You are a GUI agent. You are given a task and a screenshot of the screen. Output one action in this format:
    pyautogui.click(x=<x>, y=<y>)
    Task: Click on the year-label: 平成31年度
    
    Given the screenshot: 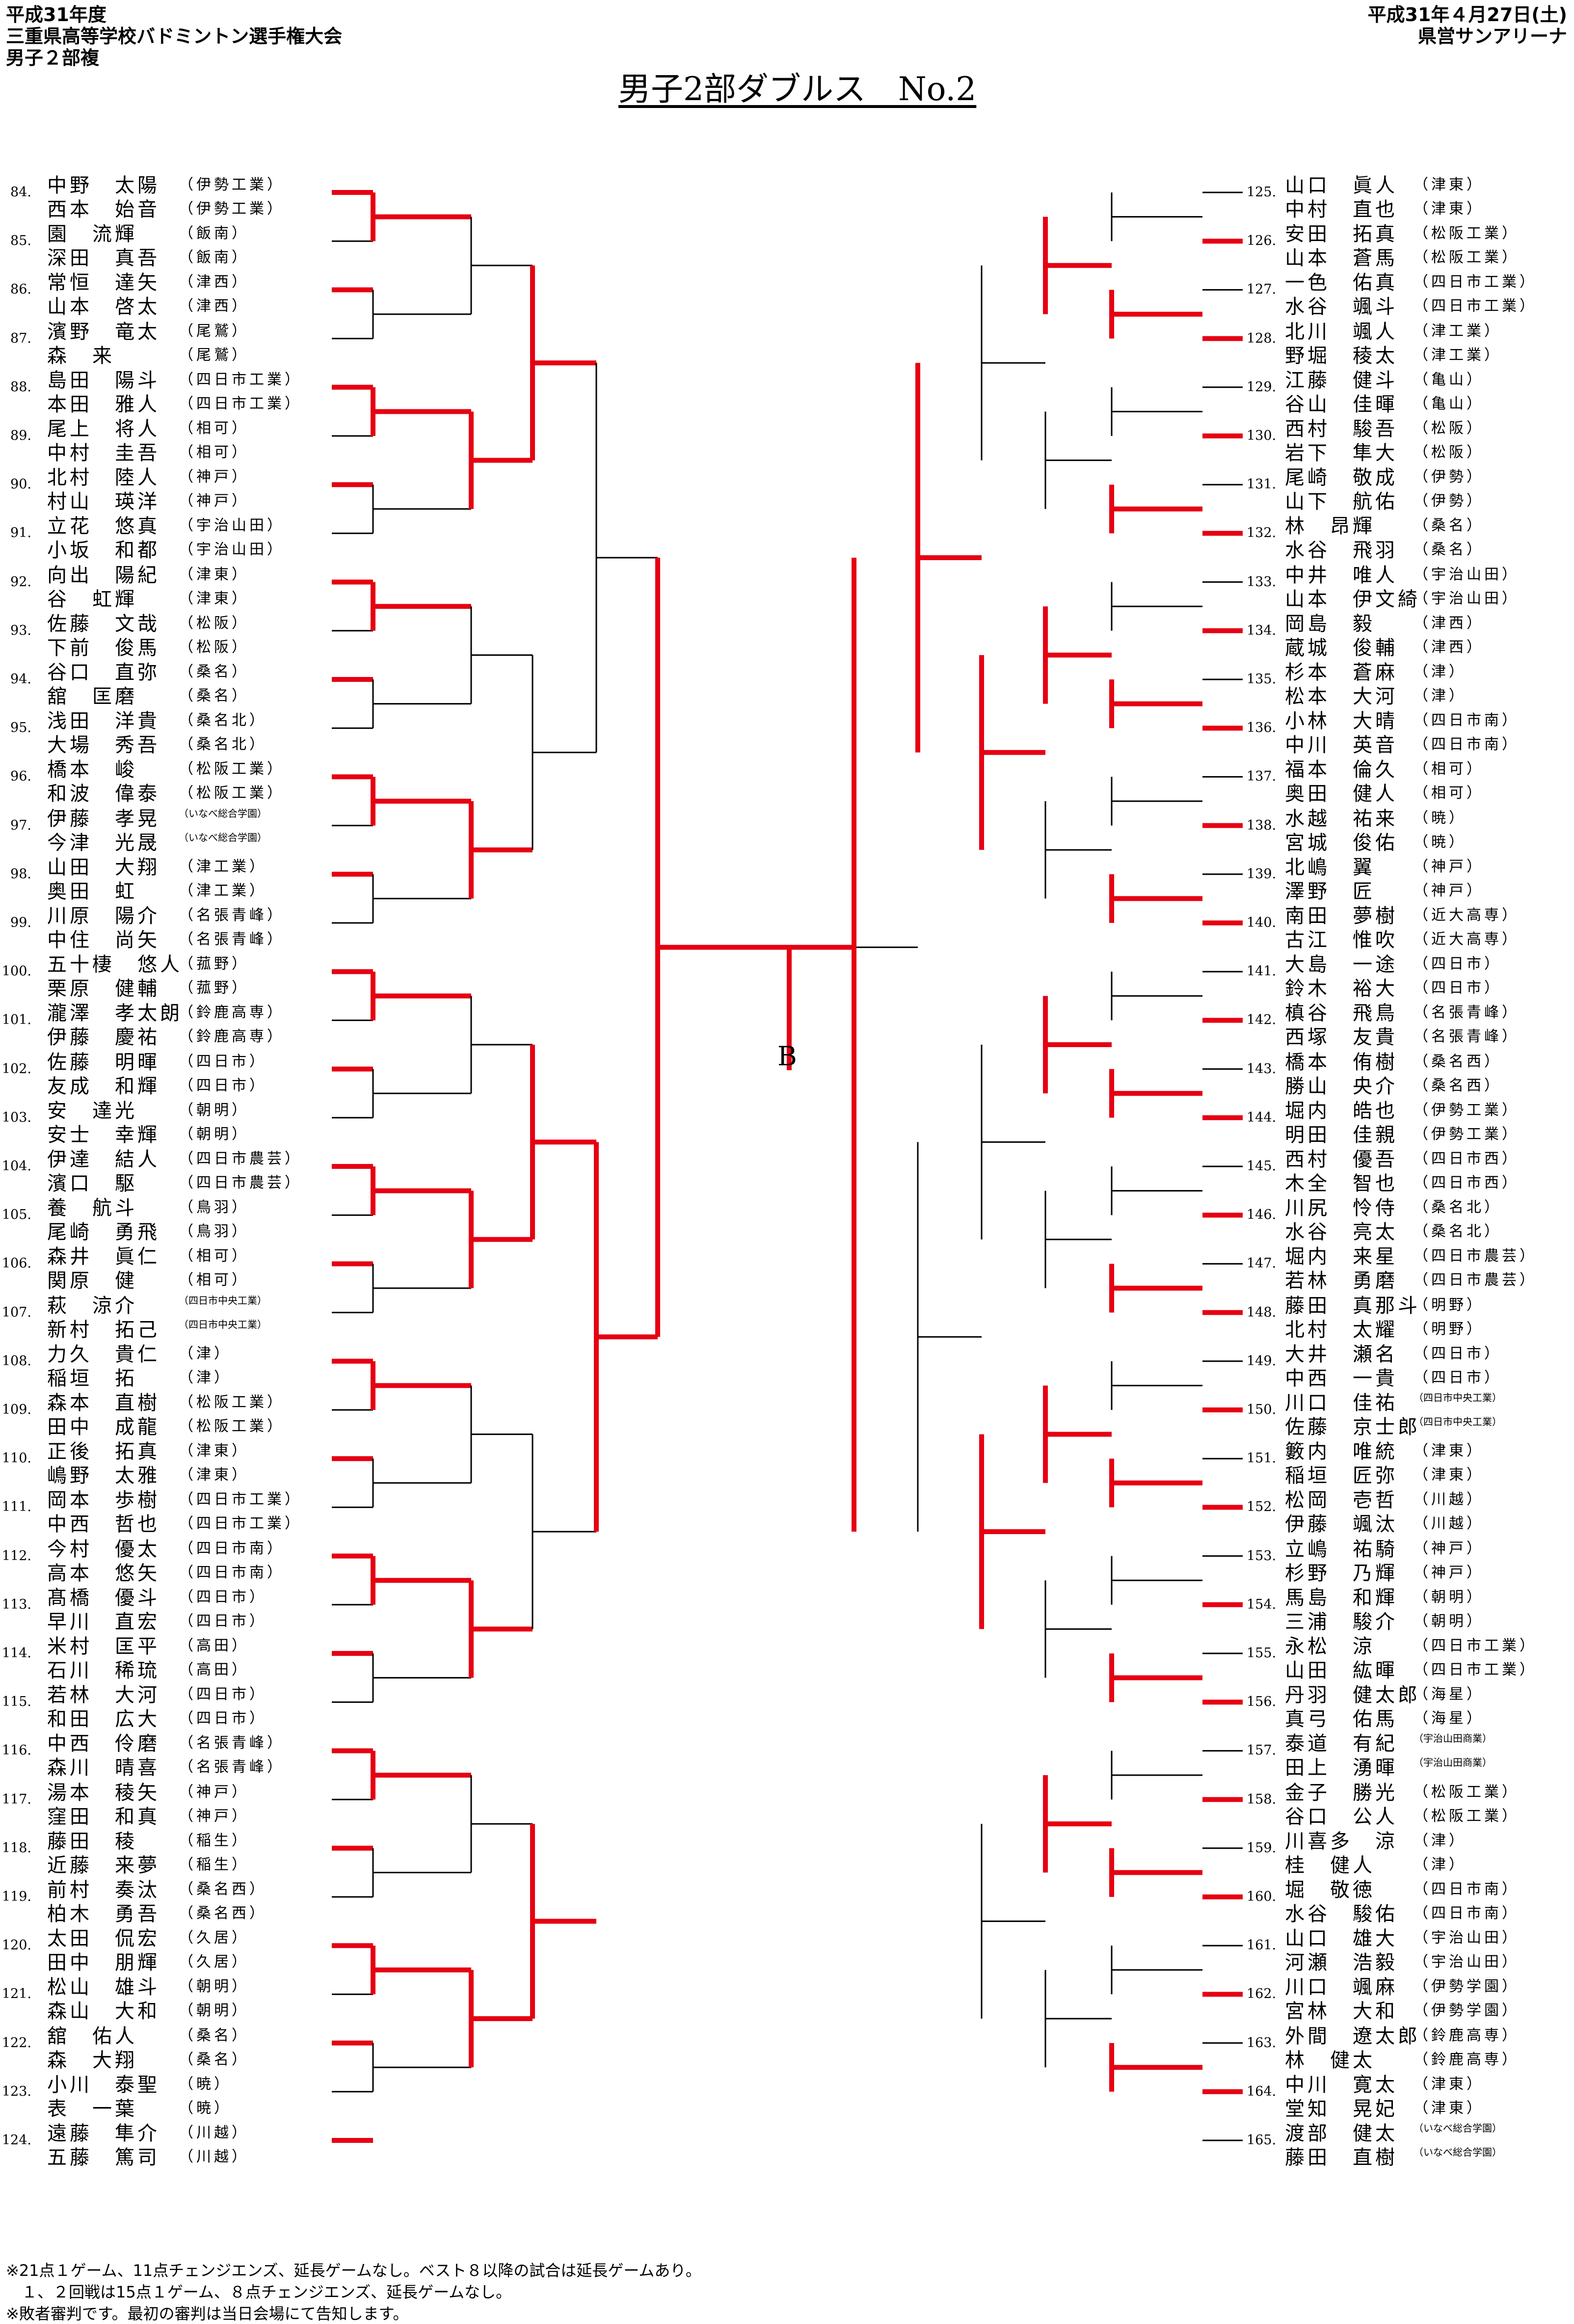 What is the action you would take?
    pyautogui.click(x=57, y=15)
    